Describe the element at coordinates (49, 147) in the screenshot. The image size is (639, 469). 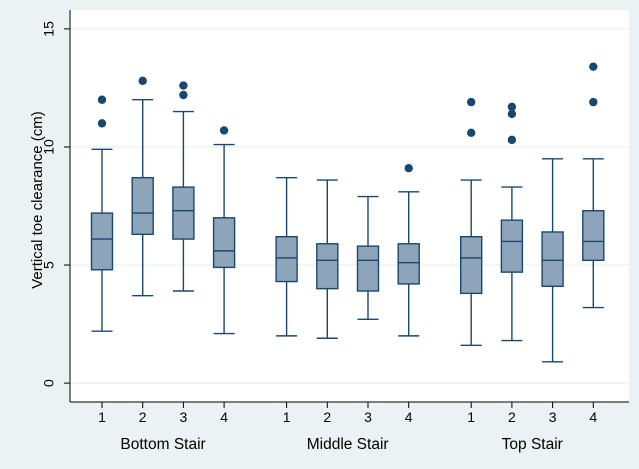
I see `y-tick-label: 10` at that location.